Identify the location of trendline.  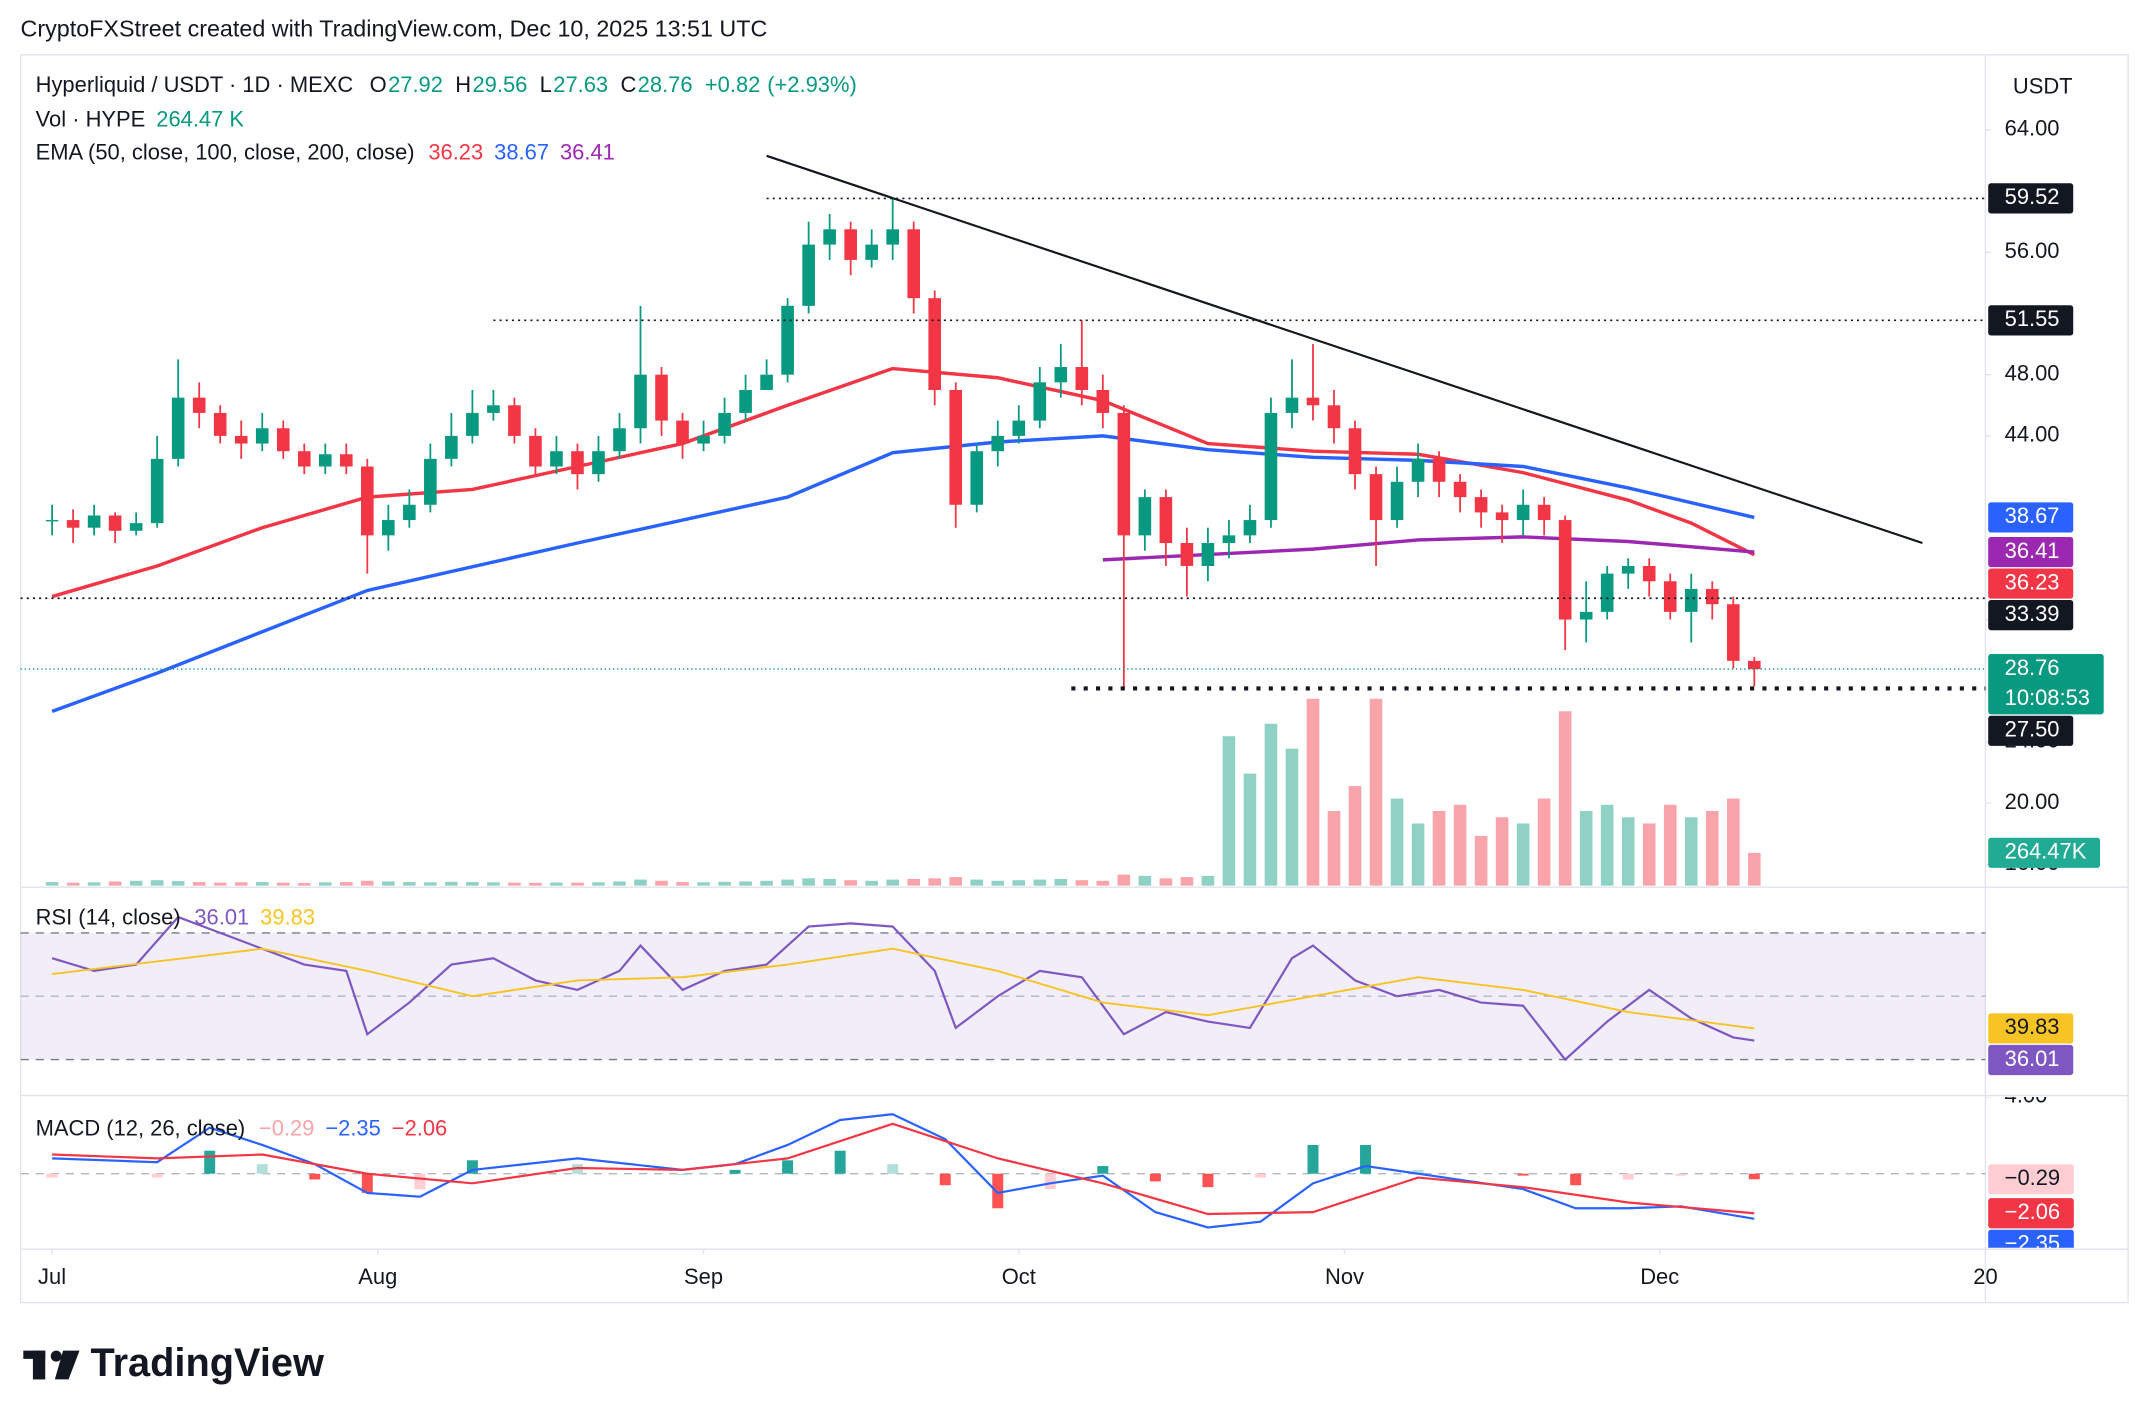
(1344, 349).